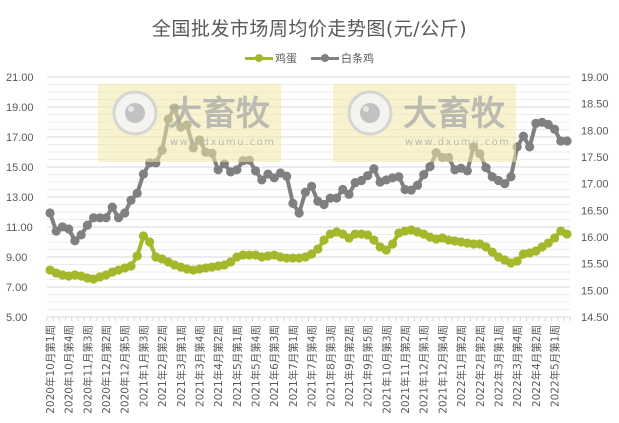  Describe the element at coordinates (69, 369) in the screenshot. I see `svg-text: 2020年10月第4周` at that location.